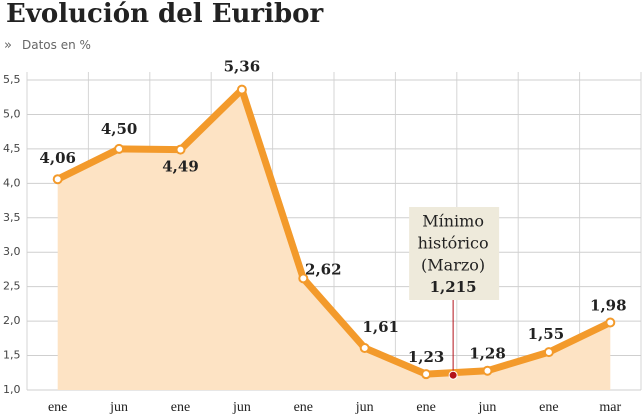 The width and height of the screenshot is (644, 415). I want to click on y-tick-label: 2,0, so click(12, 320).